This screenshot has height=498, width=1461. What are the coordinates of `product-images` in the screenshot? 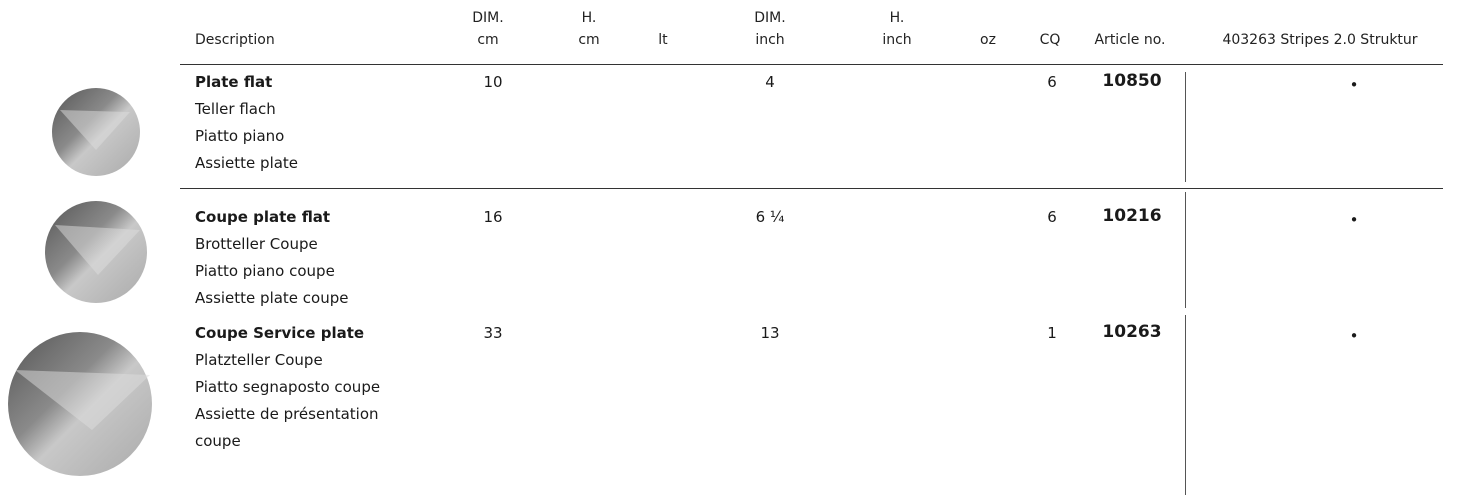 It's located at (80, 282).